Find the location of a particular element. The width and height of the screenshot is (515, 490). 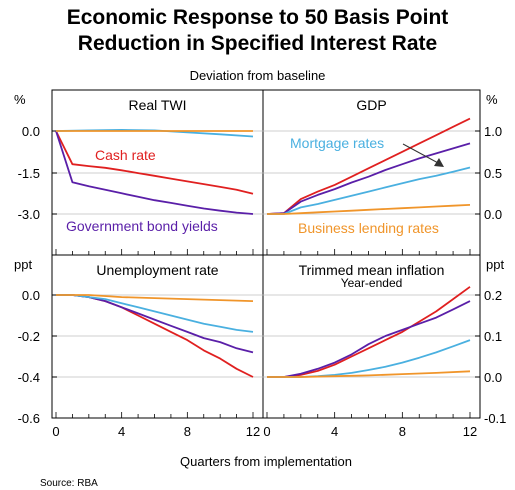

y-tick-label: -0.1 is located at coordinates (495, 418).